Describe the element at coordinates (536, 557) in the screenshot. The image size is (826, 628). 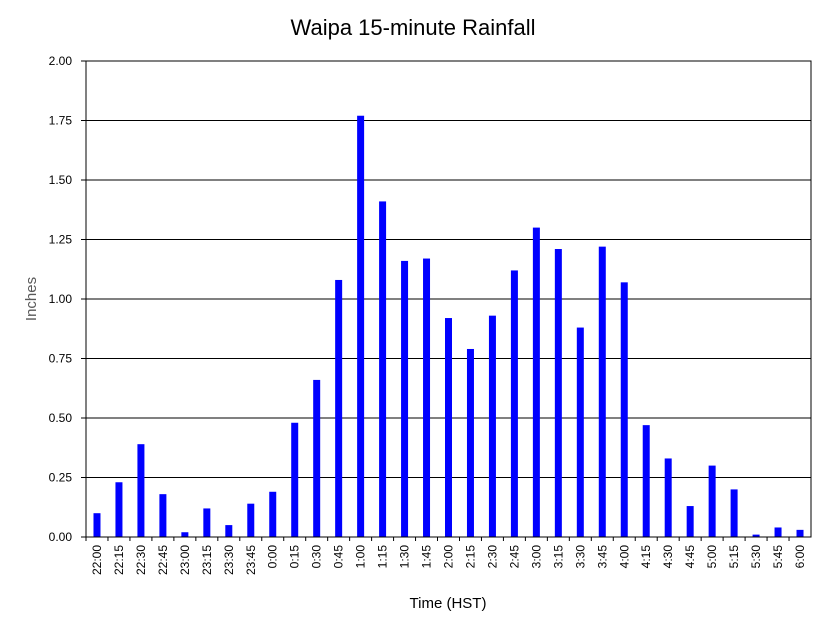
I see `x-tick-label: 3:00` at that location.